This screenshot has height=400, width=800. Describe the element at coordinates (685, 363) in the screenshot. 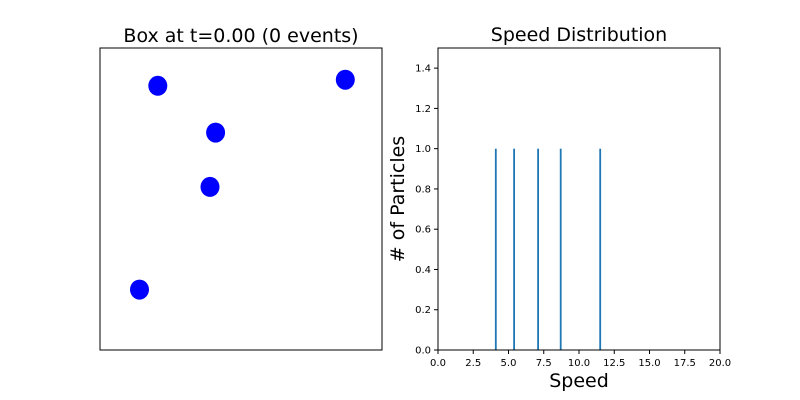

I see `x-tick-label-7: 17.5` at that location.